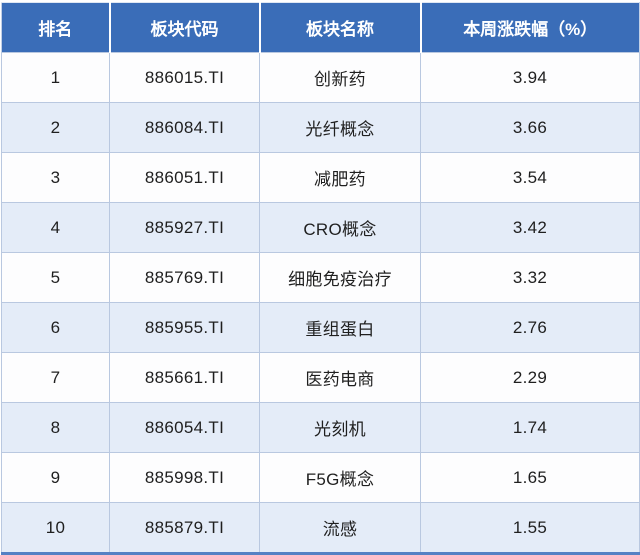  I want to click on table-row: 3 886051.TI 减肥药 3.54, so click(320, 177).